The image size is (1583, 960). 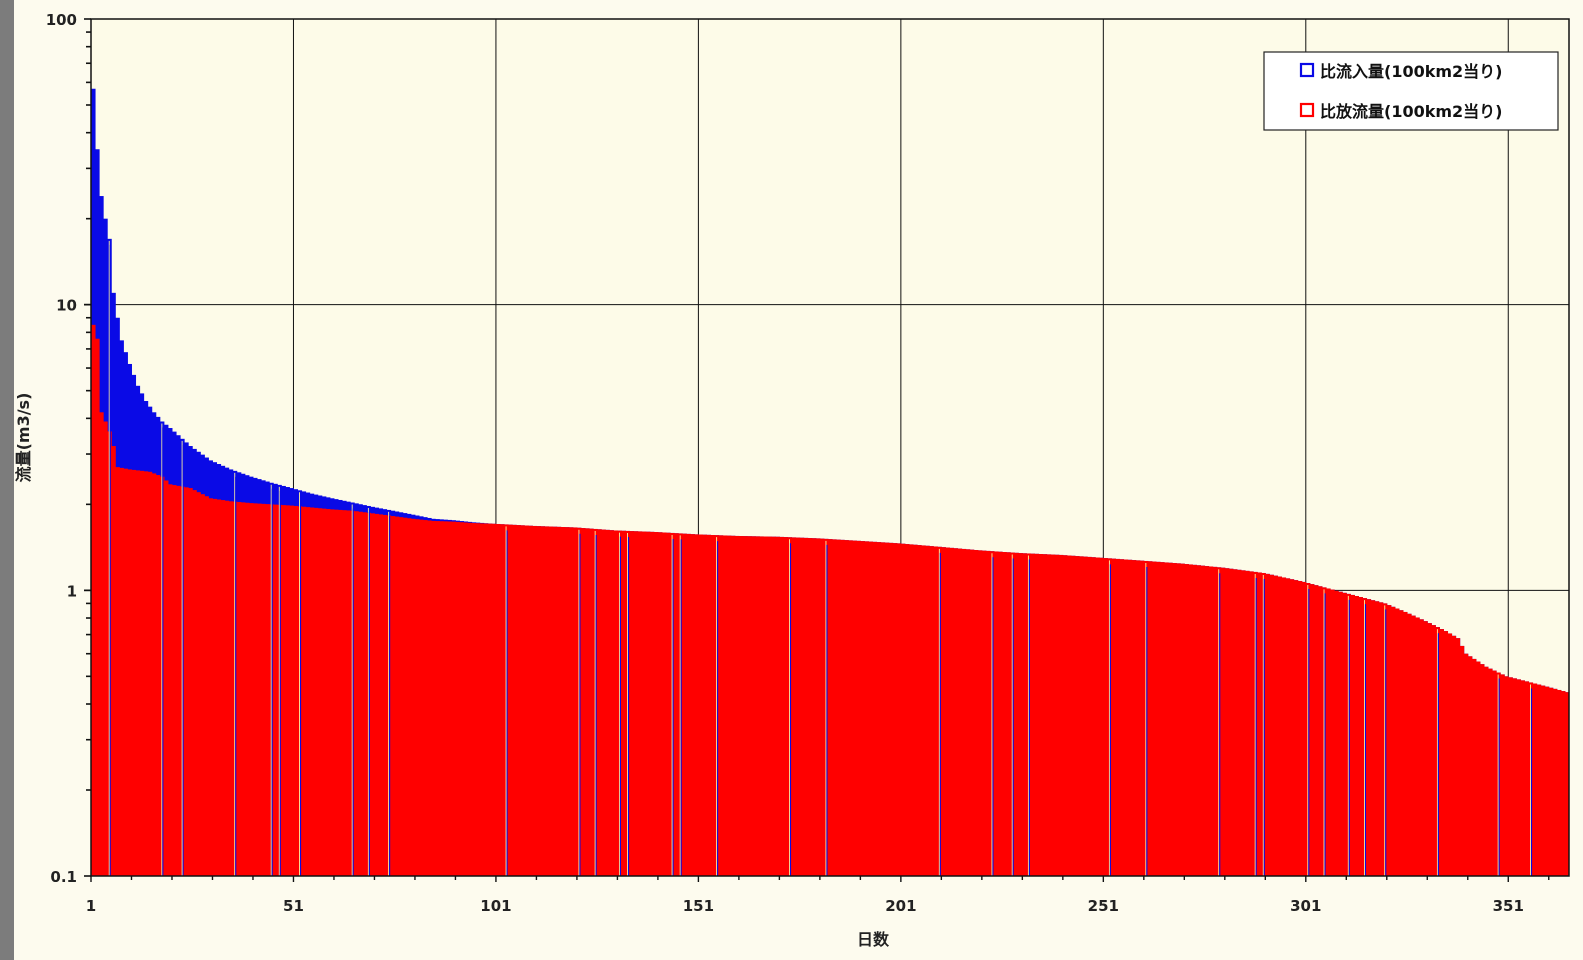 What do you see at coordinates (495, 906) in the screenshot?
I see `x-tick-label: 101` at bounding box center [495, 906].